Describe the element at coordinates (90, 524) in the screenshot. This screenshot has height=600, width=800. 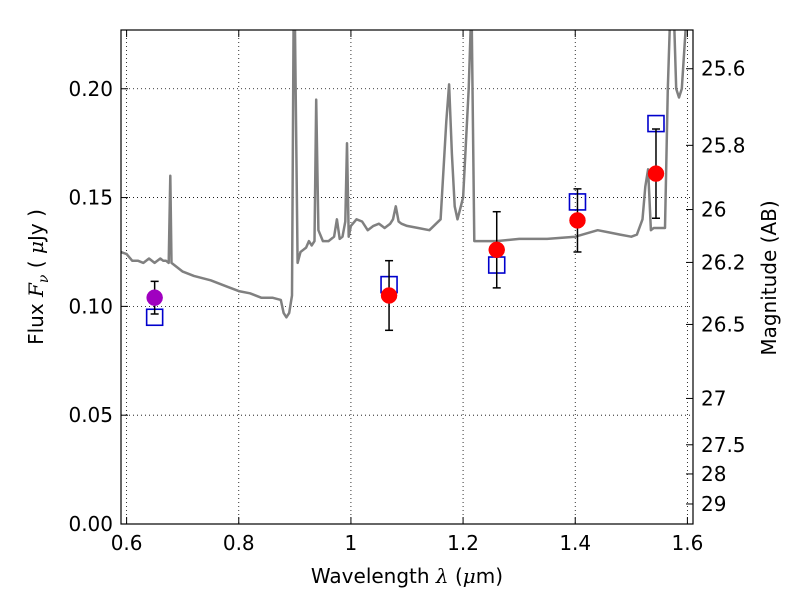
I see `y-tick-label: 0.00` at that location.